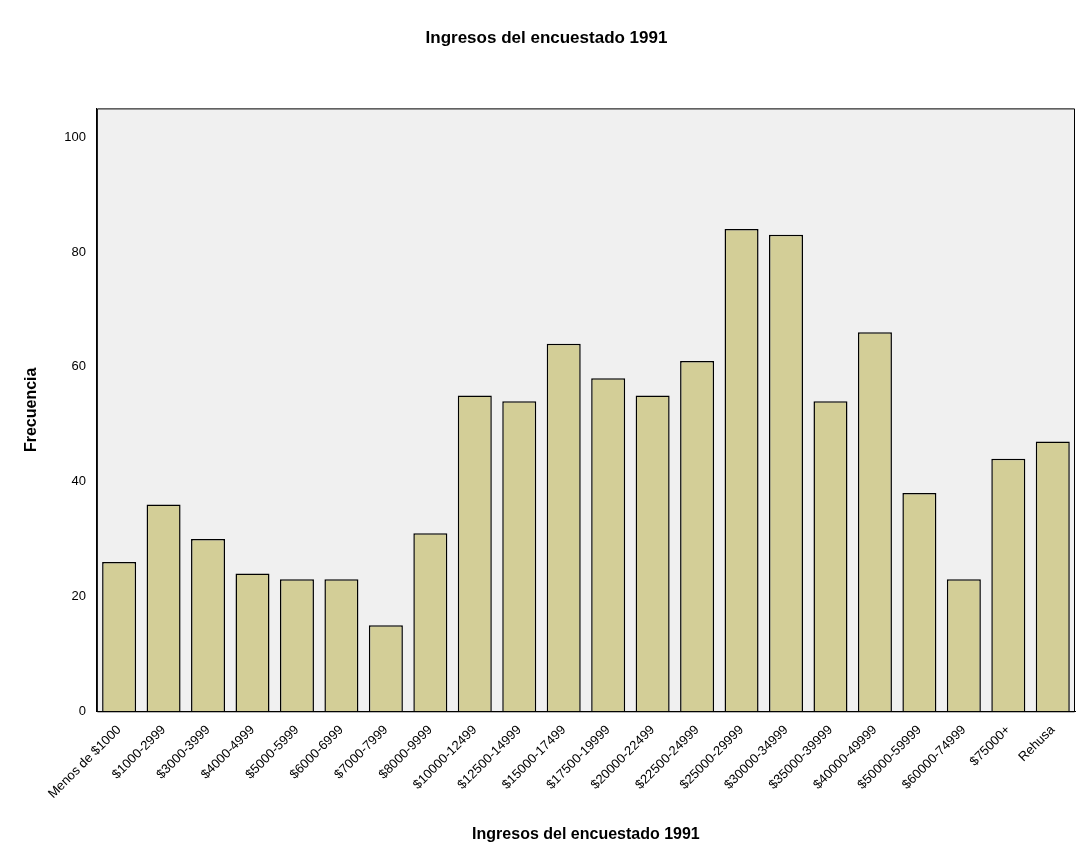 The width and height of the screenshot is (1087, 868). Describe the element at coordinates (82, 710) in the screenshot. I see `y-tick-label: 0` at that location.